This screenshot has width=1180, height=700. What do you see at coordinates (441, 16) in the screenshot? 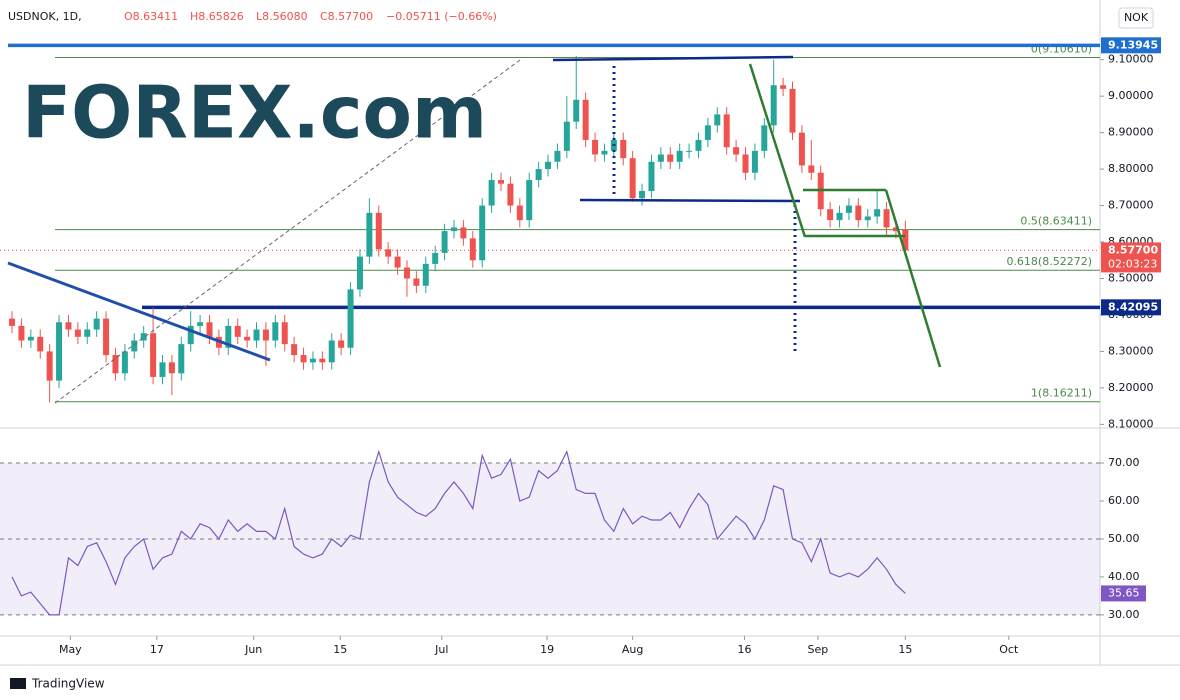
I see `ohlc-change: −0.05711 (−0.66%)` at bounding box center [441, 16].